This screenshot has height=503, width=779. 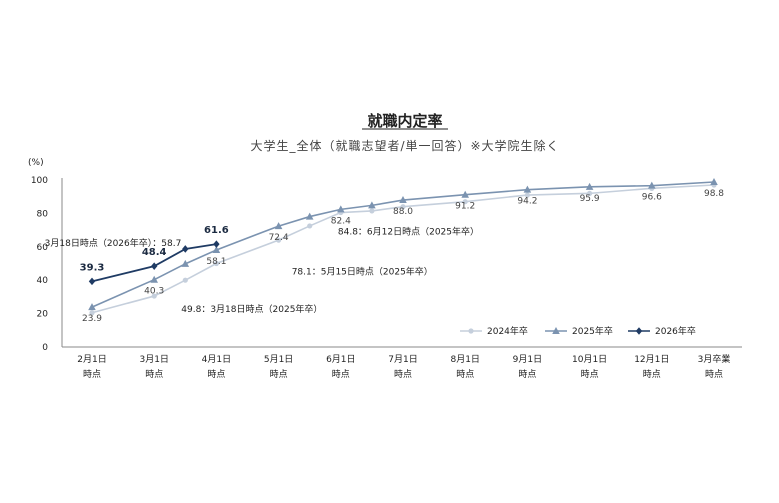 I want to click on data-label: 72.4, so click(x=279, y=238).